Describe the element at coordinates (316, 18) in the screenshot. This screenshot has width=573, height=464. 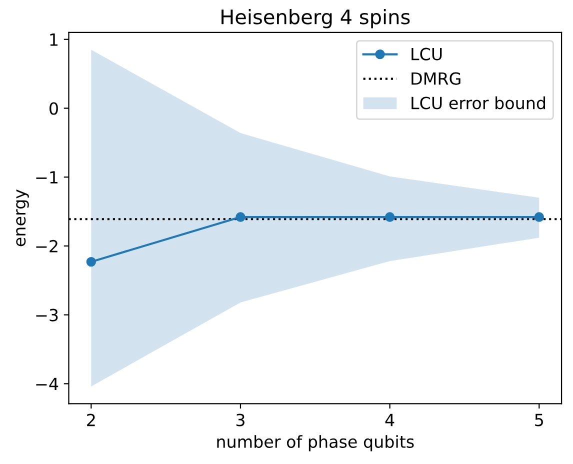
I see `chart-title: Heisenberg 4 spins` at that location.